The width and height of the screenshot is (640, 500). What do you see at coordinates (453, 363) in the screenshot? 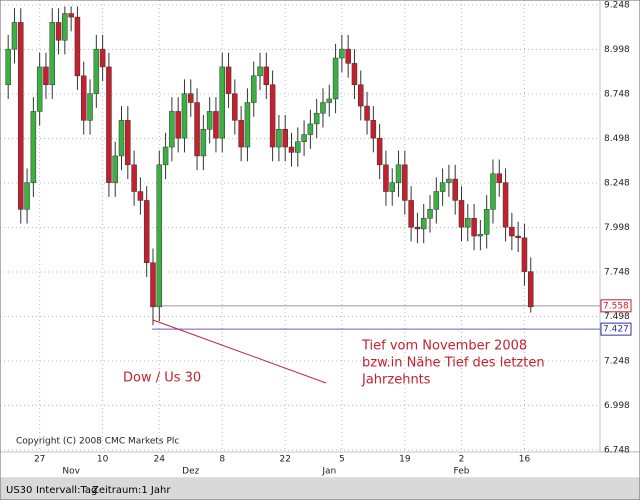
I see `annotation: bzw.in Nähe Tief des letzten` at bounding box center [453, 363].